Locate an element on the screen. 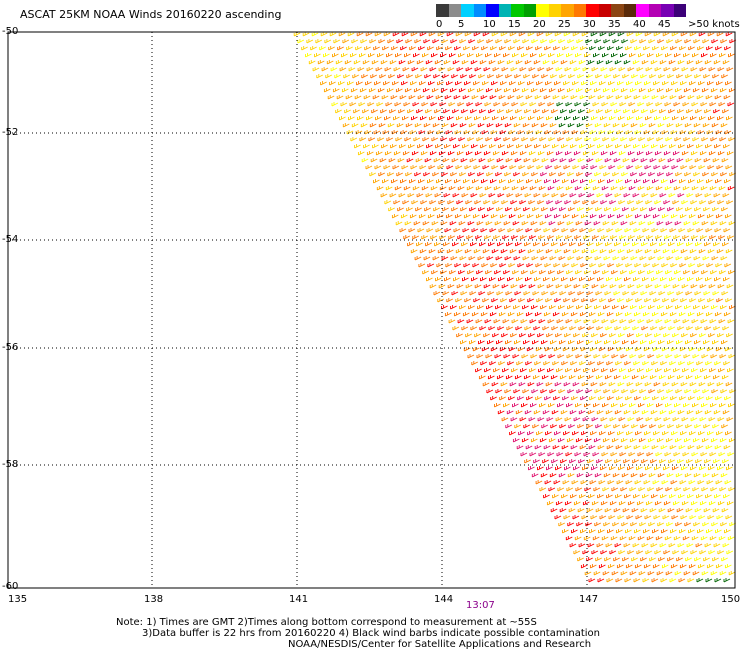 The image size is (740, 650). longitude-label: 147 is located at coordinates (589, 599).